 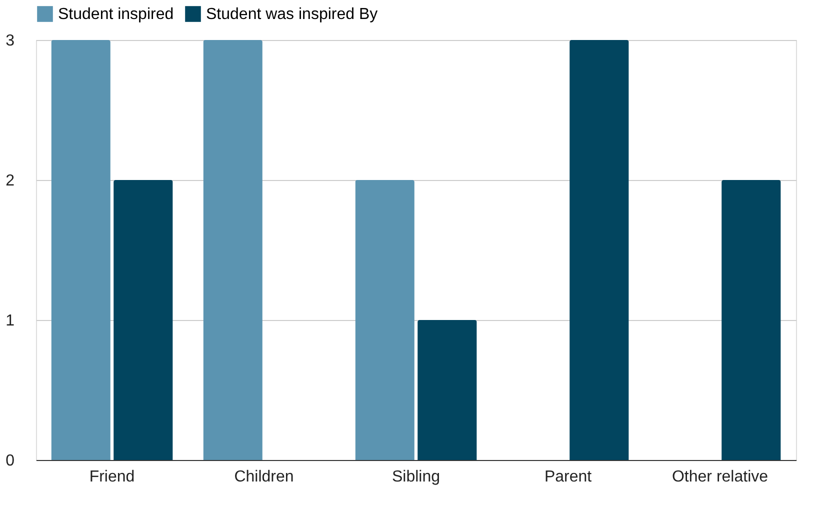 I want to click on y-tick-label: 1, so click(x=10, y=321).